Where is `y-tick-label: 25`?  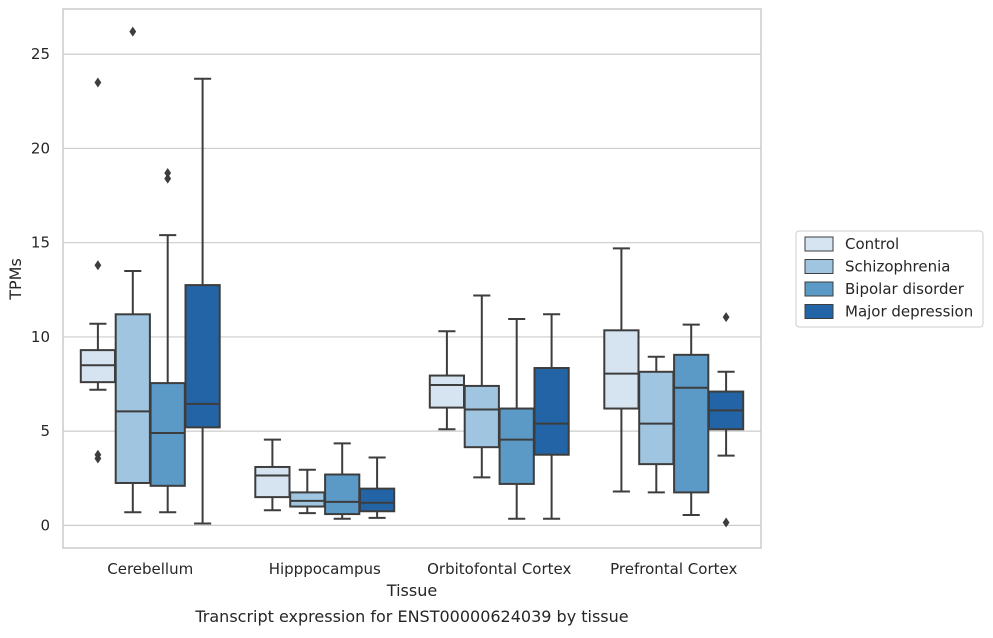 y-tick-label: 25 is located at coordinates (40, 54).